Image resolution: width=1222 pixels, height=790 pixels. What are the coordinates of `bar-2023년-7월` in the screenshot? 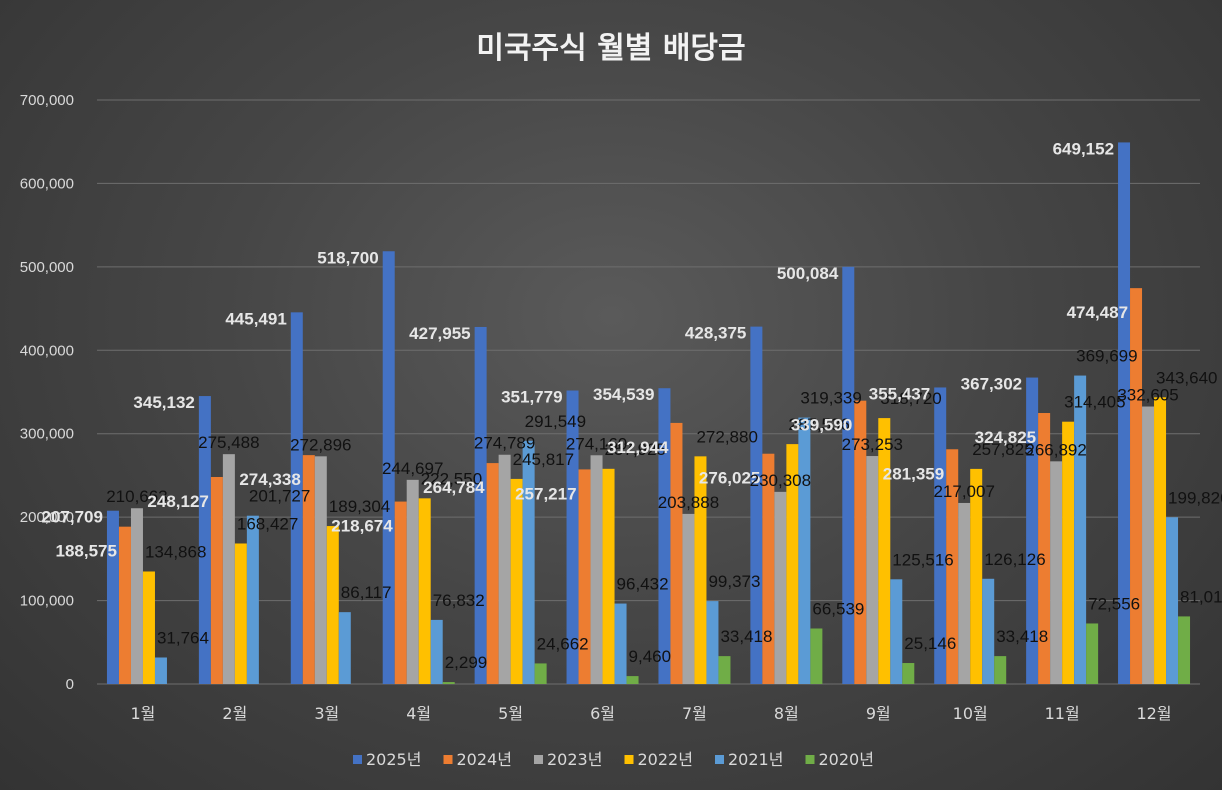 It's located at (688, 598).